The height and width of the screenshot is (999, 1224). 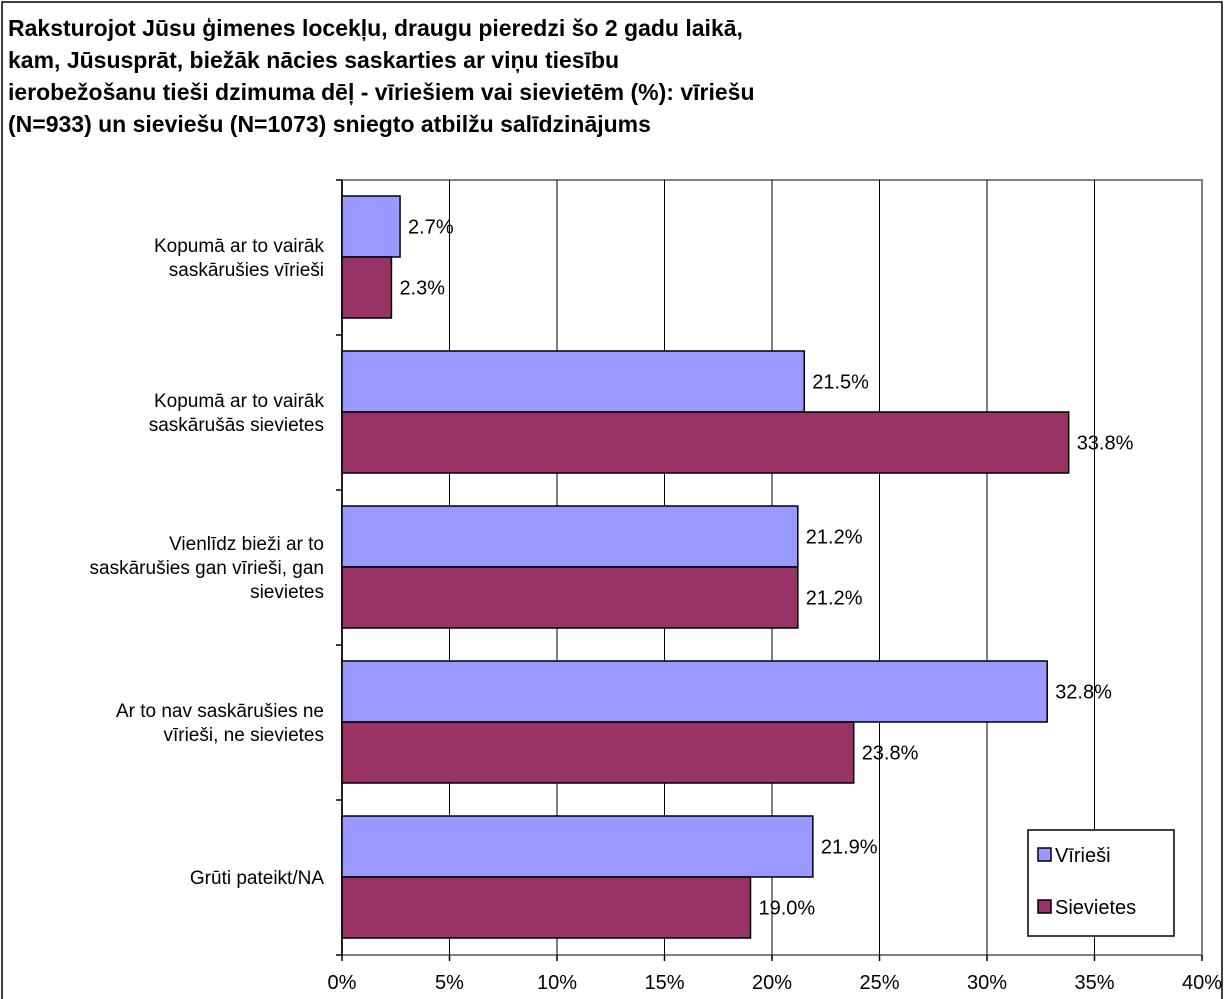 I want to click on data-label-virriesi-1: 21.5%, so click(x=840, y=383).